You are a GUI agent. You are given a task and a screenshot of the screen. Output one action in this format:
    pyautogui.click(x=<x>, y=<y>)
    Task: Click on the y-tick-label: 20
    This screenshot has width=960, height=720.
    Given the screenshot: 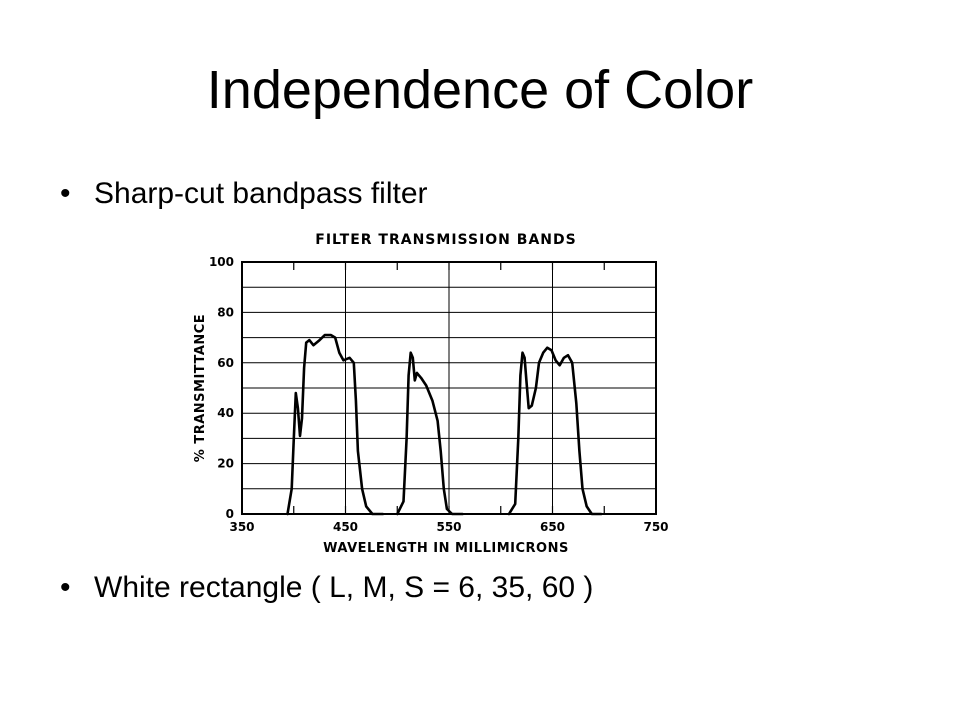 What is the action you would take?
    pyautogui.click(x=225, y=464)
    